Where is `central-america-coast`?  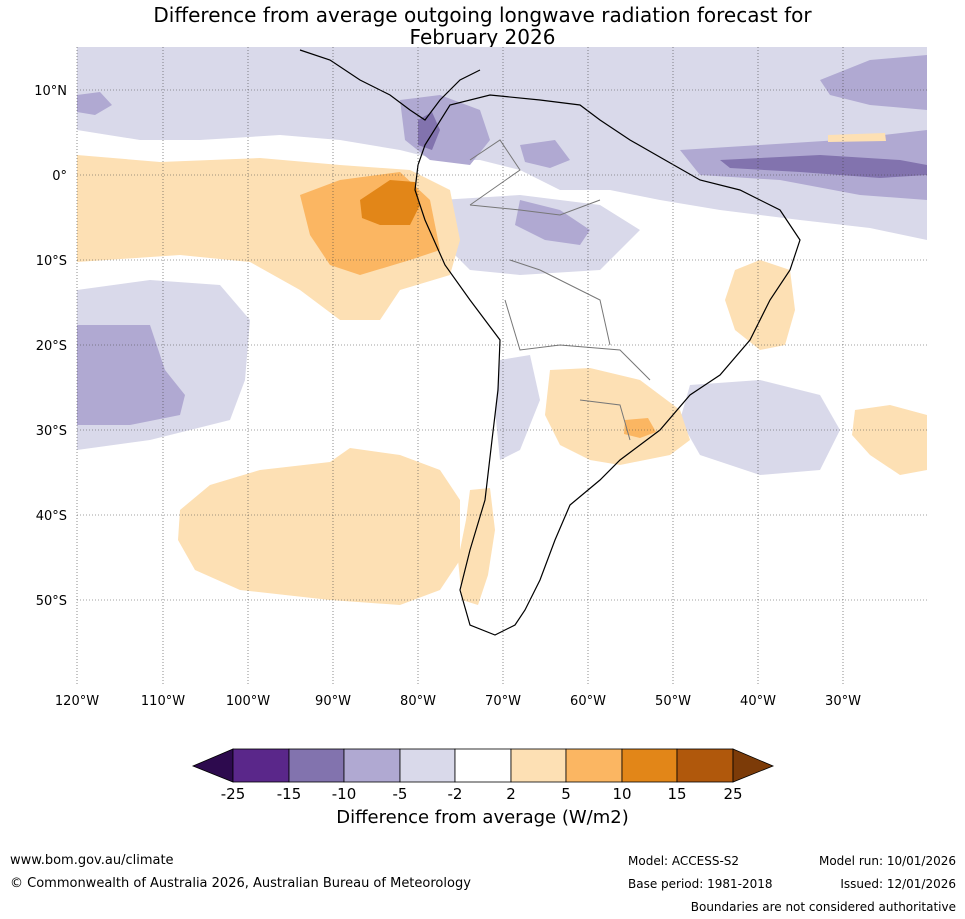
central-america-coast is located at coordinates (390, 85).